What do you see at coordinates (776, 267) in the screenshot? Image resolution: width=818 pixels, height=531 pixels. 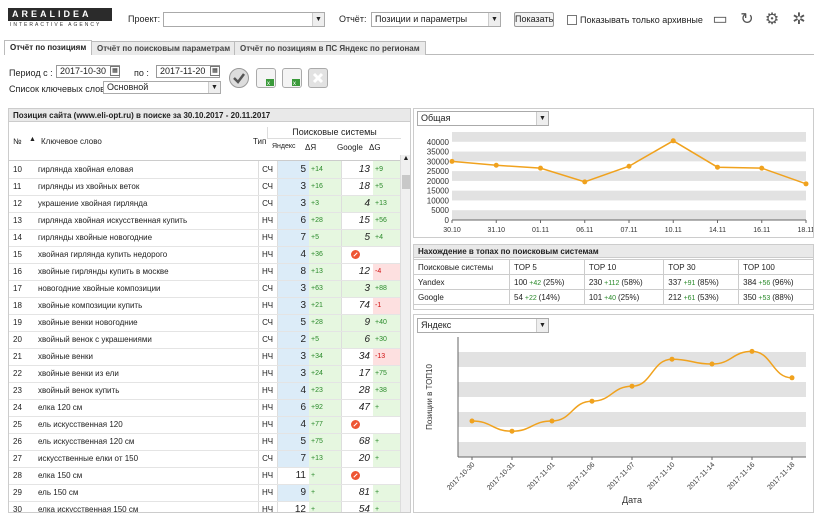 I see `tops-header-cell: TOP 100` at bounding box center [776, 267].